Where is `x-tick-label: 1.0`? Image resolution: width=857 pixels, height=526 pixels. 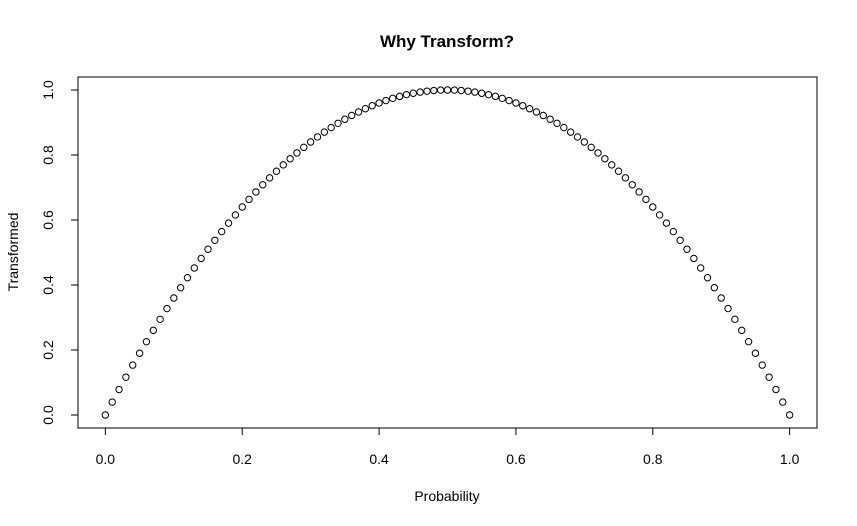 x-tick-label: 1.0 is located at coordinates (790, 459).